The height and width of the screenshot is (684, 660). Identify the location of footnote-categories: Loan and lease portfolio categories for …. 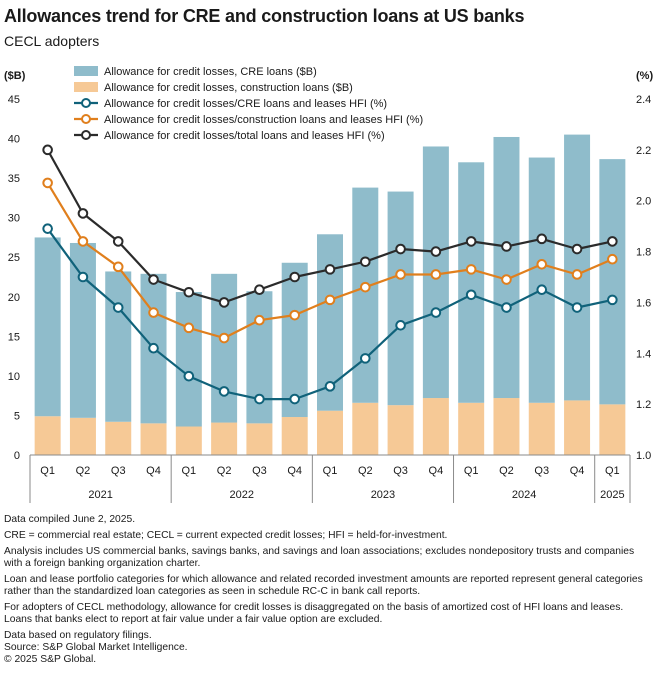
(323, 585).